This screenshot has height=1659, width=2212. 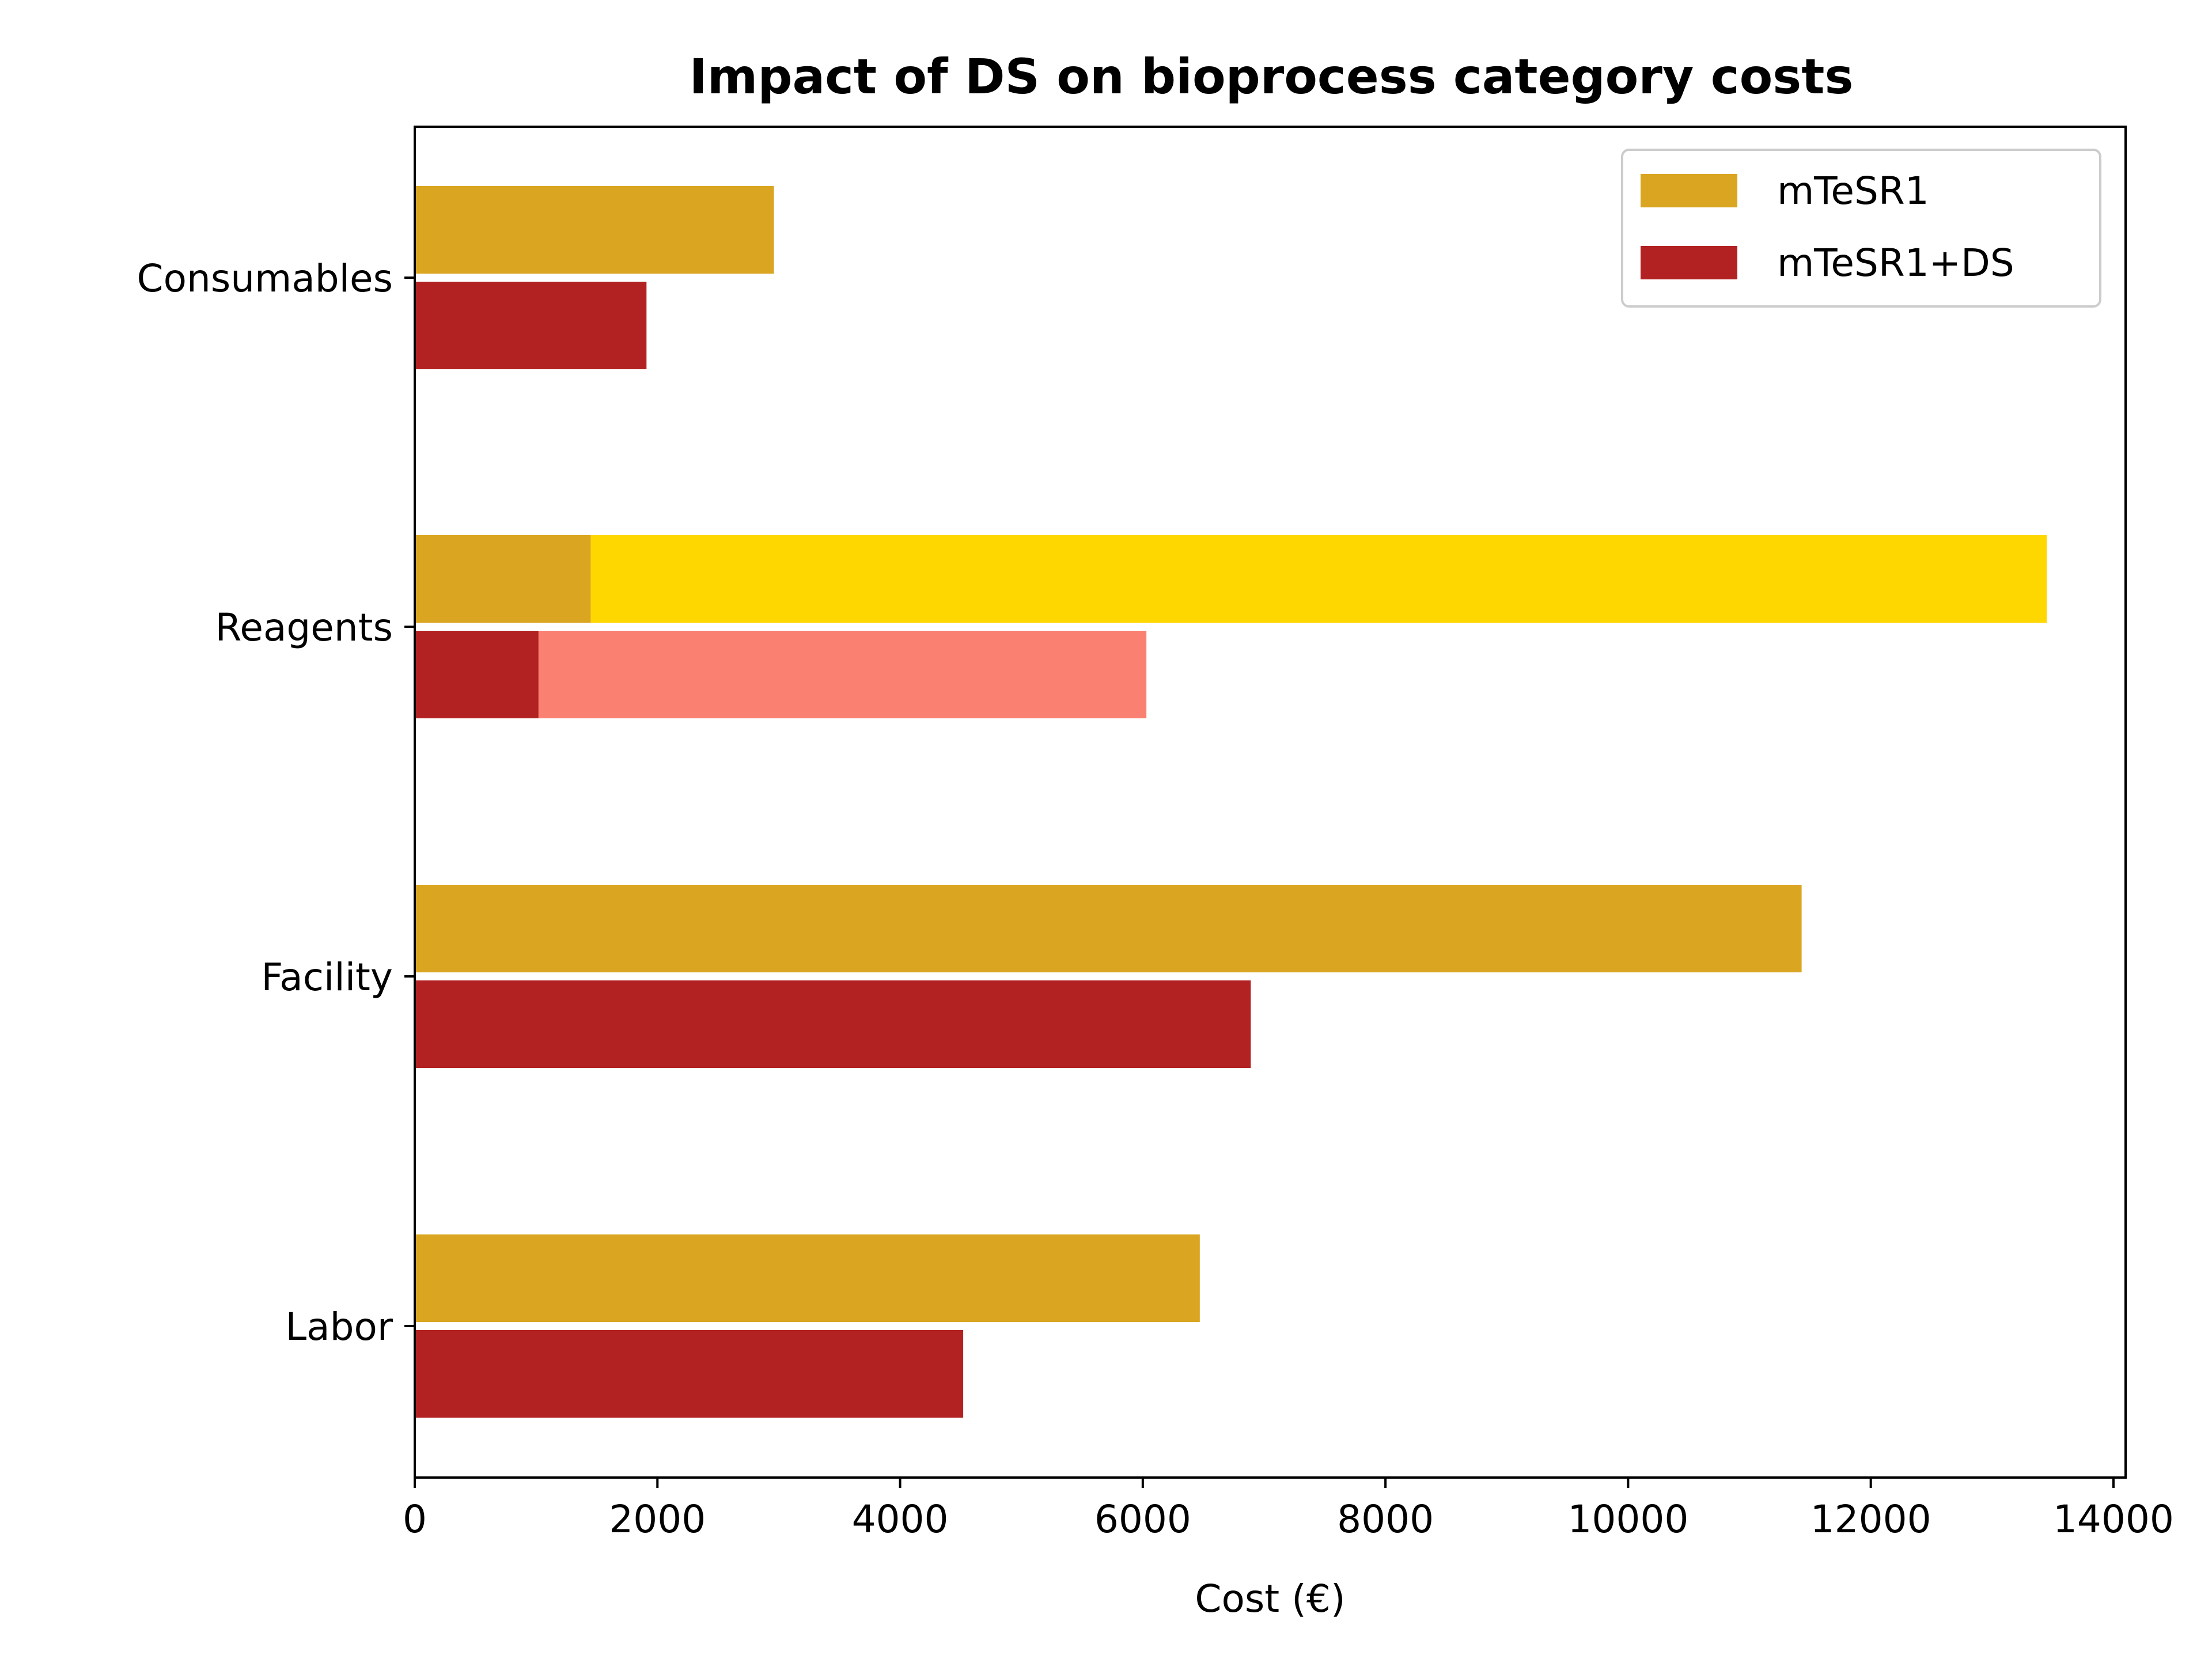 I want to click on bar-mtesr1-ds-consumables, so click(x=531, y=325).